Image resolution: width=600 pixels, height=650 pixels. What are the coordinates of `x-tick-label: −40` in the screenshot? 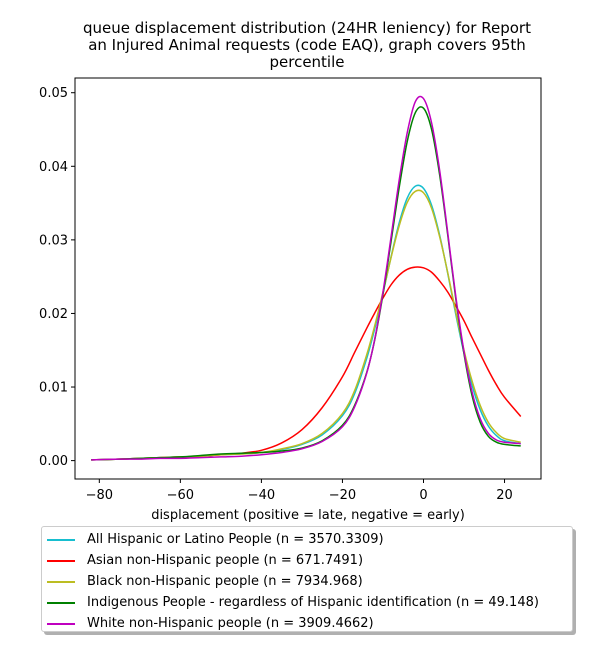 It's located at (261, 495).